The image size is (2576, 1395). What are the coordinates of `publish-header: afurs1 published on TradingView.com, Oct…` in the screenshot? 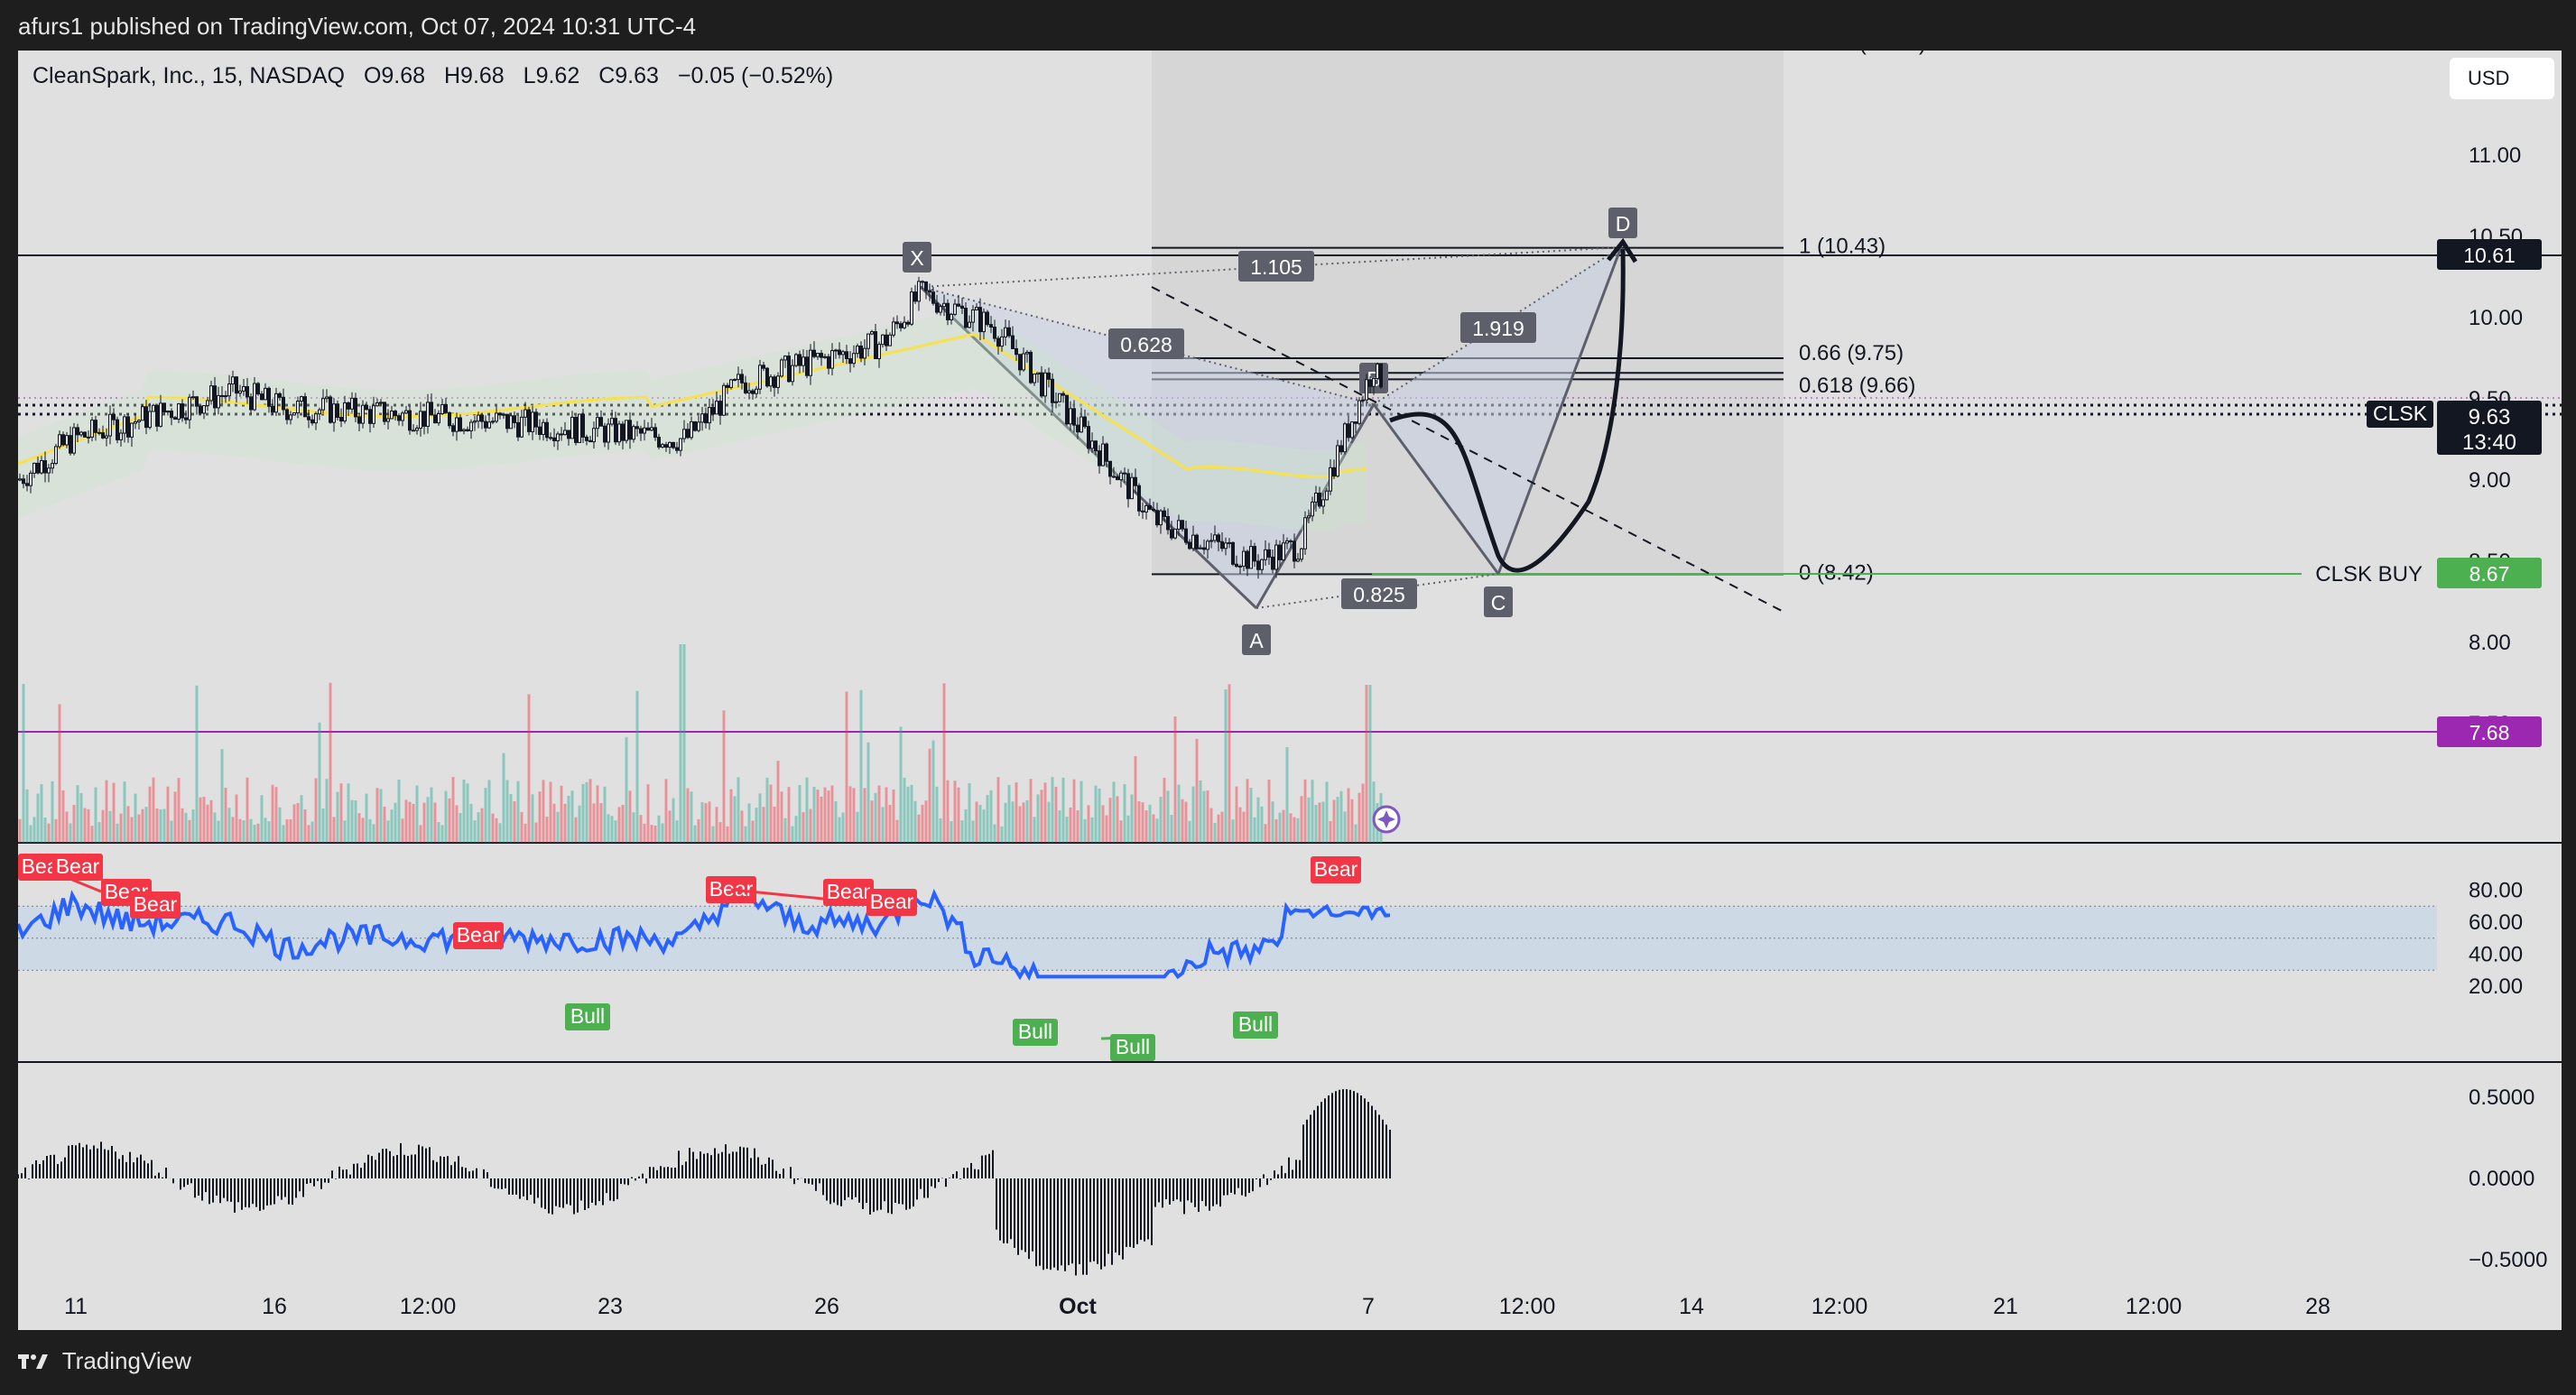 It's located at (1288, 26).